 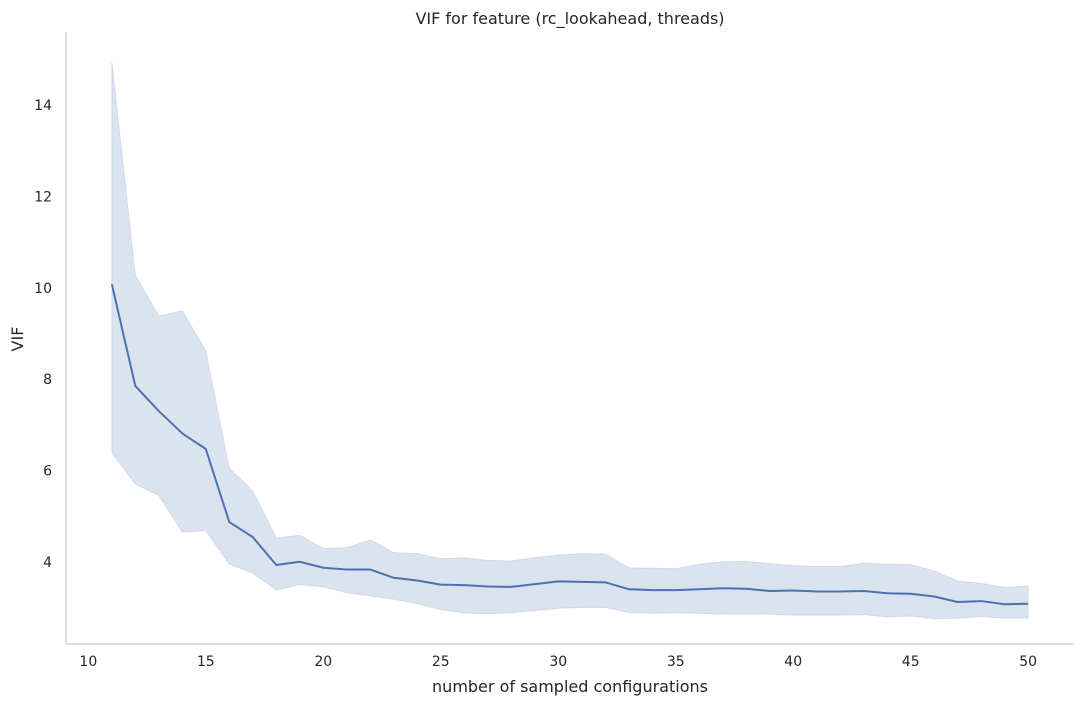 I want to click on x-tick-label: 45, so click(x=911, y=662).